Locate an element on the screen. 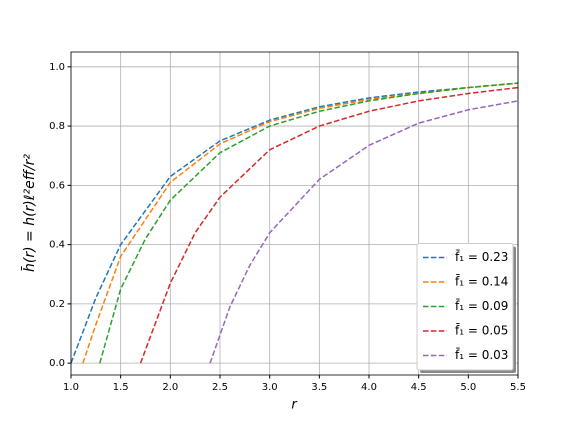 This screenshot has height=432, width=576. legend-label: f̄₁ = 0.14 is located at coordinates (481, 281).